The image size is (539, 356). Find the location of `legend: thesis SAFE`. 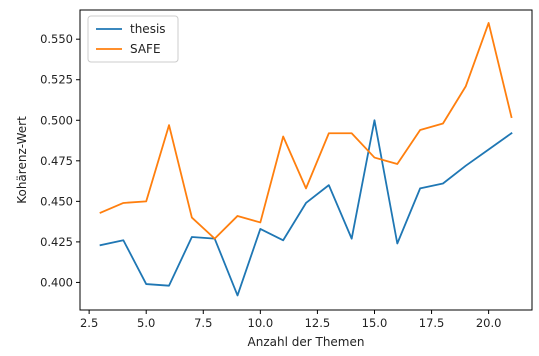

legend: thesis SAFE is located at coordinates (133, 39).